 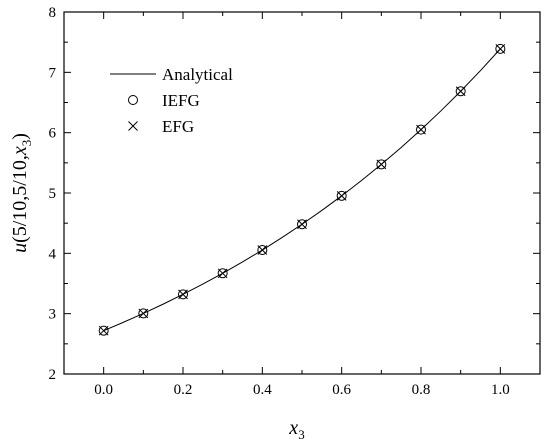 I want to click on legend-item-analytical: Analytical, so click(x=171, y=74).